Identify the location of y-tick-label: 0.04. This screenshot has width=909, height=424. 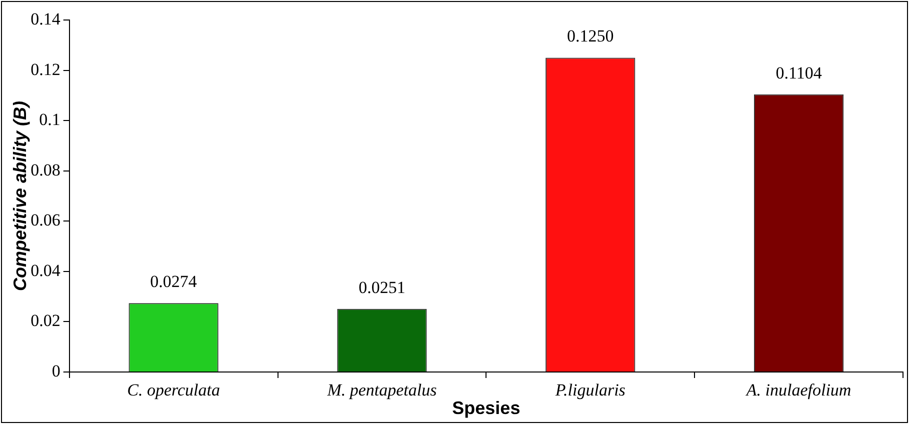
(45, 270).